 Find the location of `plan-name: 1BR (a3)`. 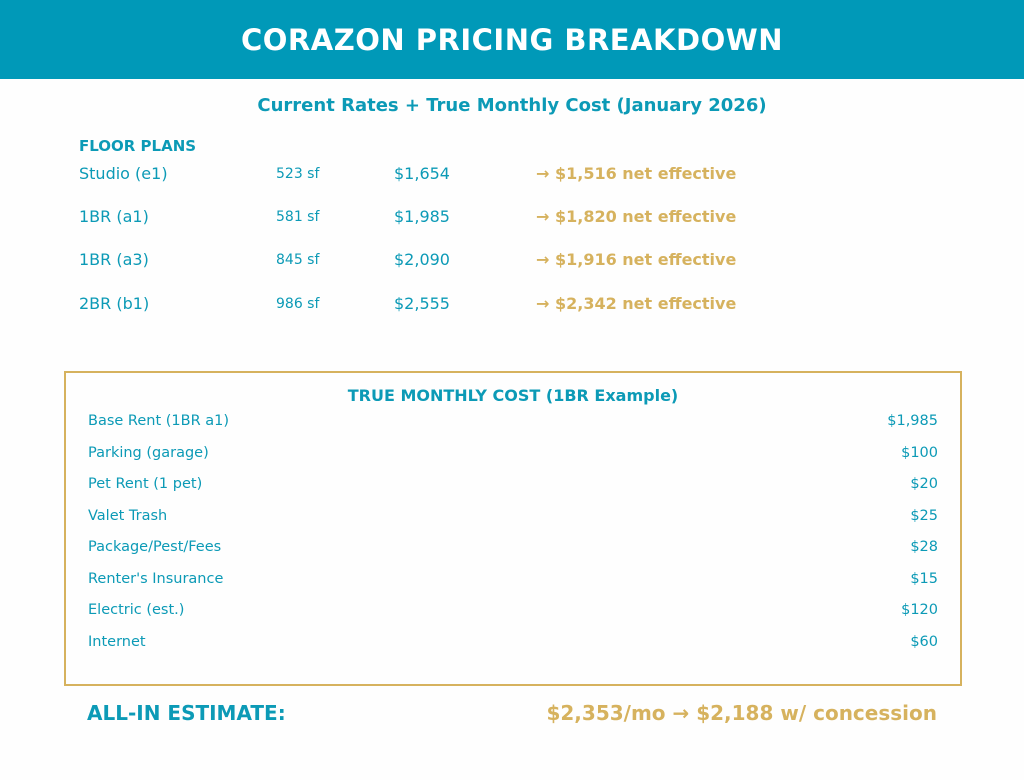

plan-name: 1BR (a3) is located at coordinates (114, 259).